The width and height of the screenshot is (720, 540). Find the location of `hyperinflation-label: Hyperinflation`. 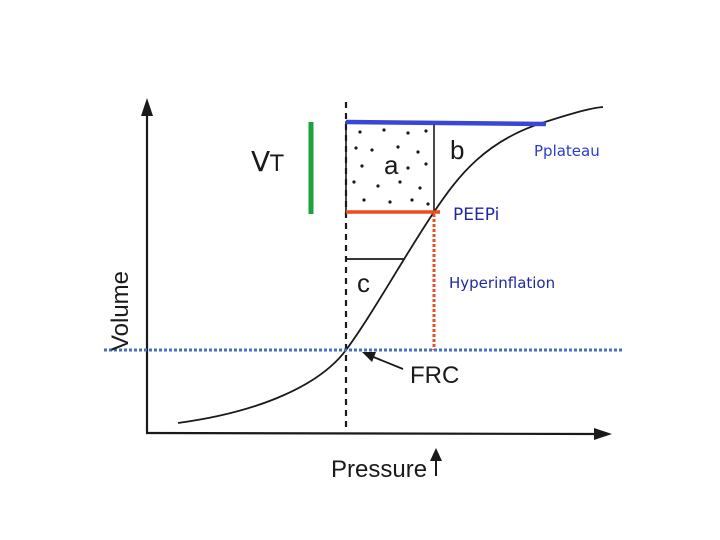

hyperinflation-label: Hyperinflation is located at coordinates (502, 283).